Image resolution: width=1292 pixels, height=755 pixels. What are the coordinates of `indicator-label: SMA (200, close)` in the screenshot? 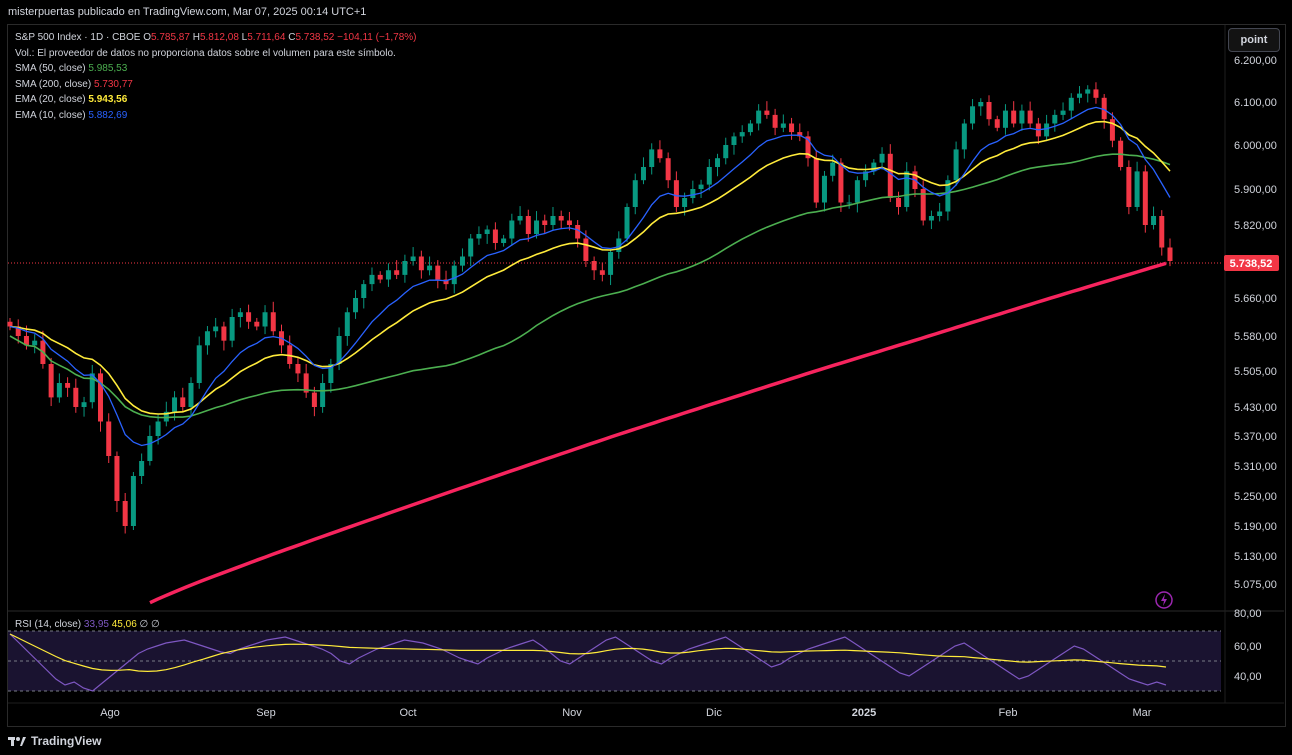 It's located at (53, 84).